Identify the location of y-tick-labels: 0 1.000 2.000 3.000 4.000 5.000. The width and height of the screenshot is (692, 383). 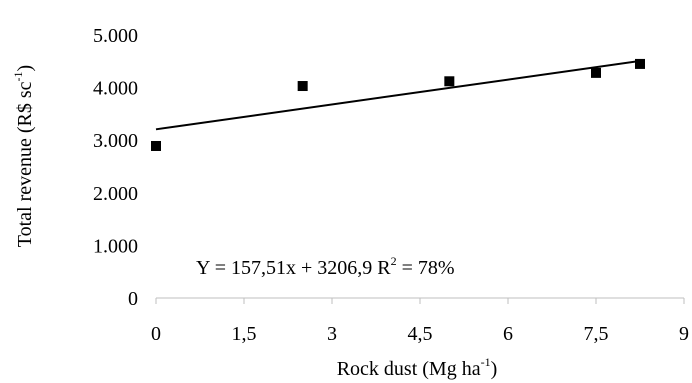
(115, 167).